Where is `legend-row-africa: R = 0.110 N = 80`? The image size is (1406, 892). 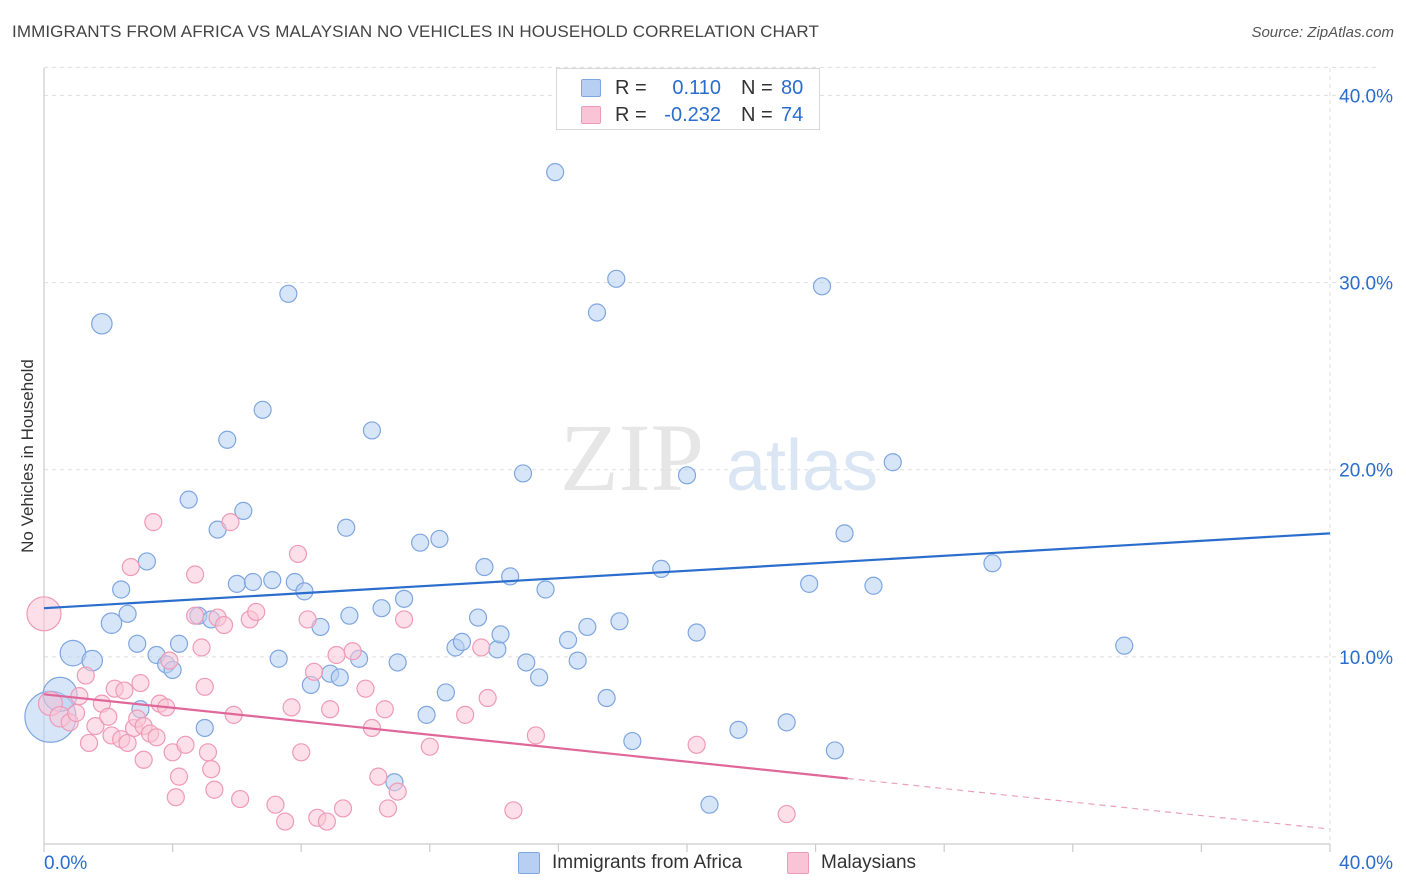
legend-row-africa: R = 0.110 N = 80 is located at coordinates (692, 88).